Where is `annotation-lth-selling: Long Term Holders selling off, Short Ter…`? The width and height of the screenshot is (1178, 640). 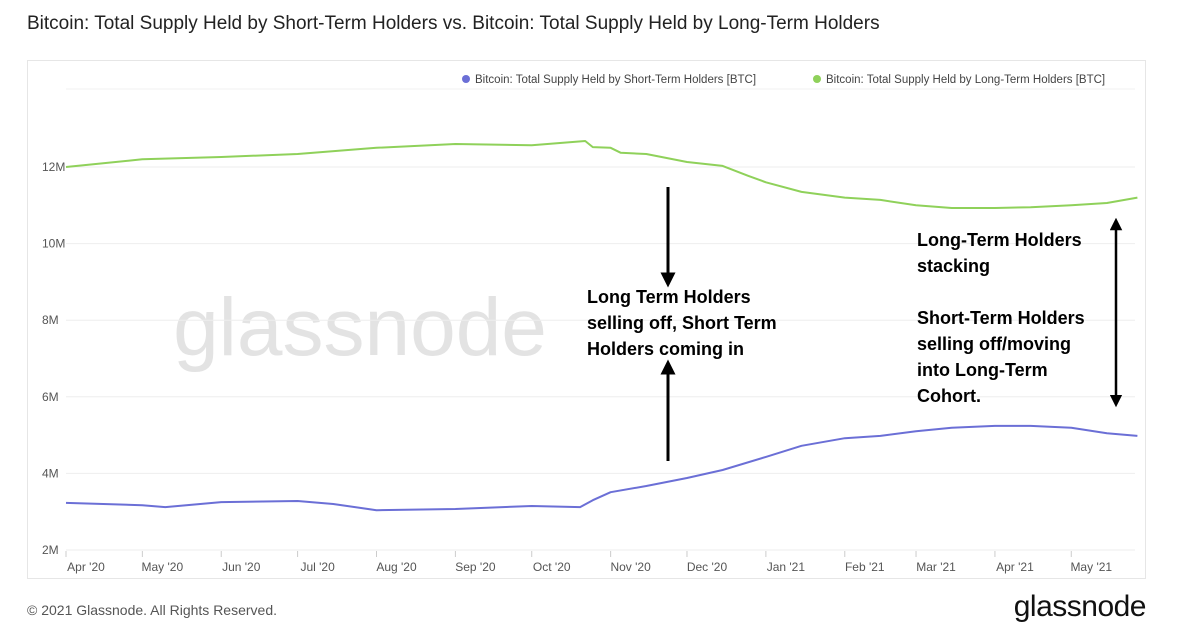
annotation-lth-selling: Long Term Holders selling off, Short Ter… is located at coordinates (682, 323).